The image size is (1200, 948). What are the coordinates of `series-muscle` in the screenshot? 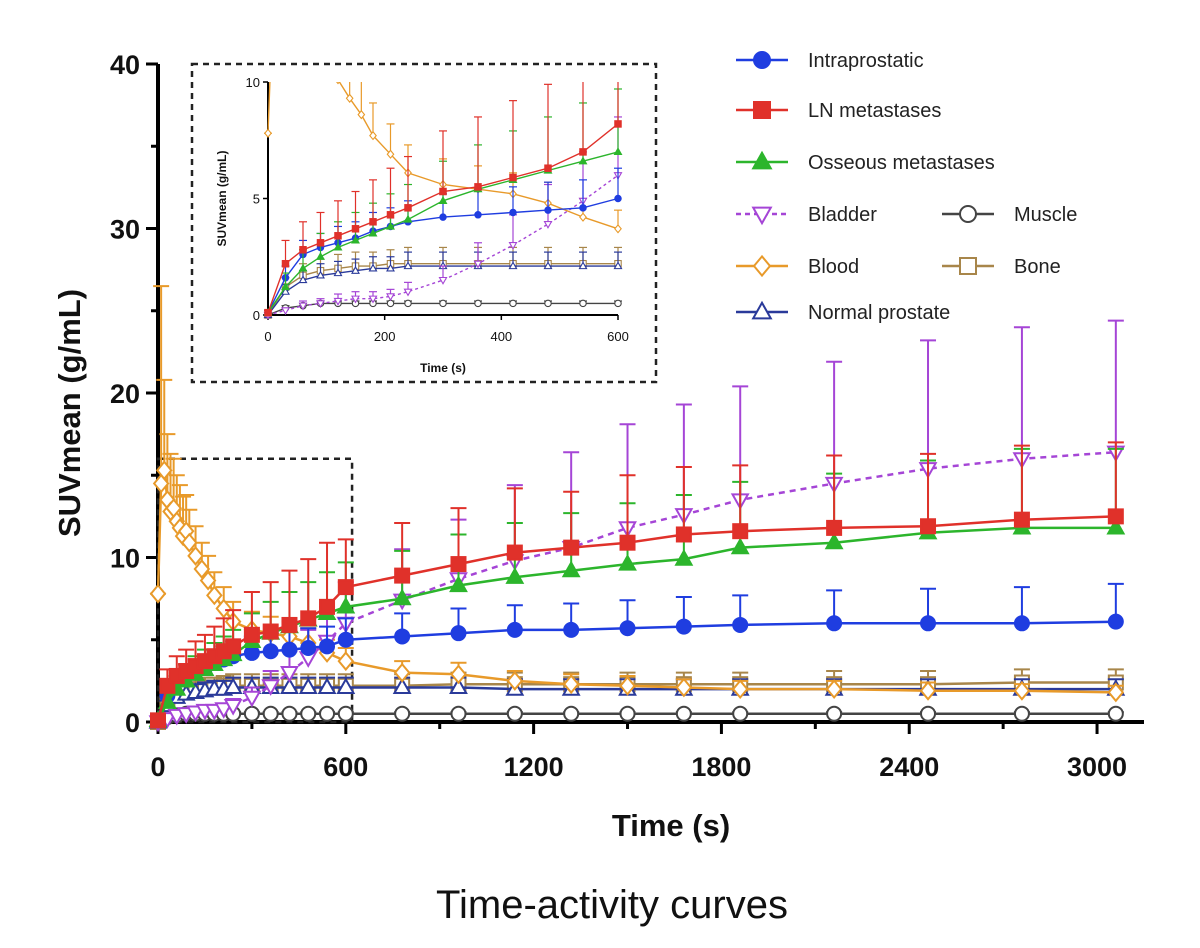 It's located at (637, 717).